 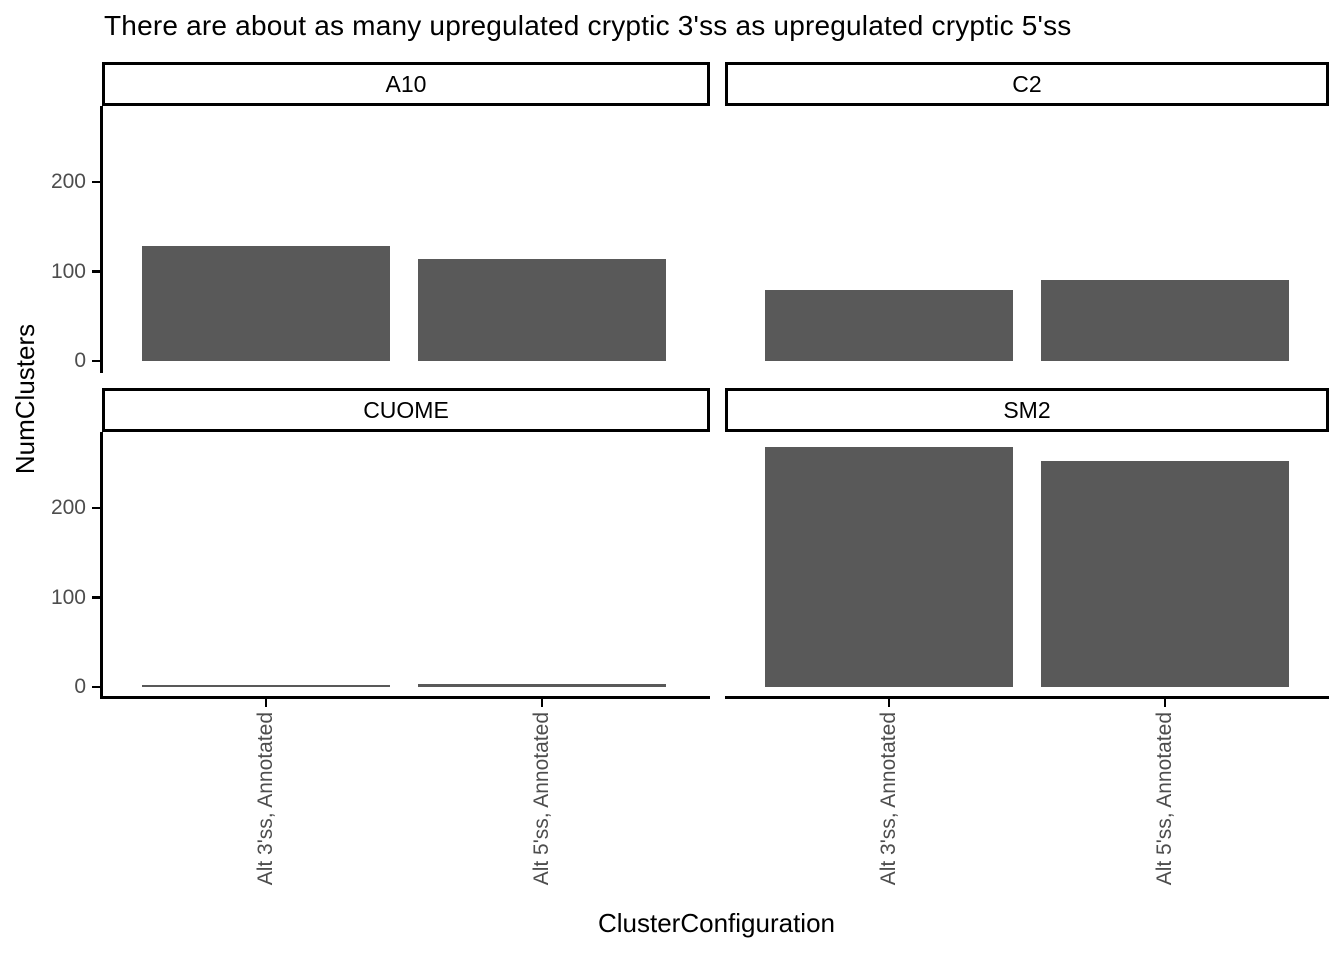 I want to click on bar-sm2-alt3ss, so click(x=889, y=567).